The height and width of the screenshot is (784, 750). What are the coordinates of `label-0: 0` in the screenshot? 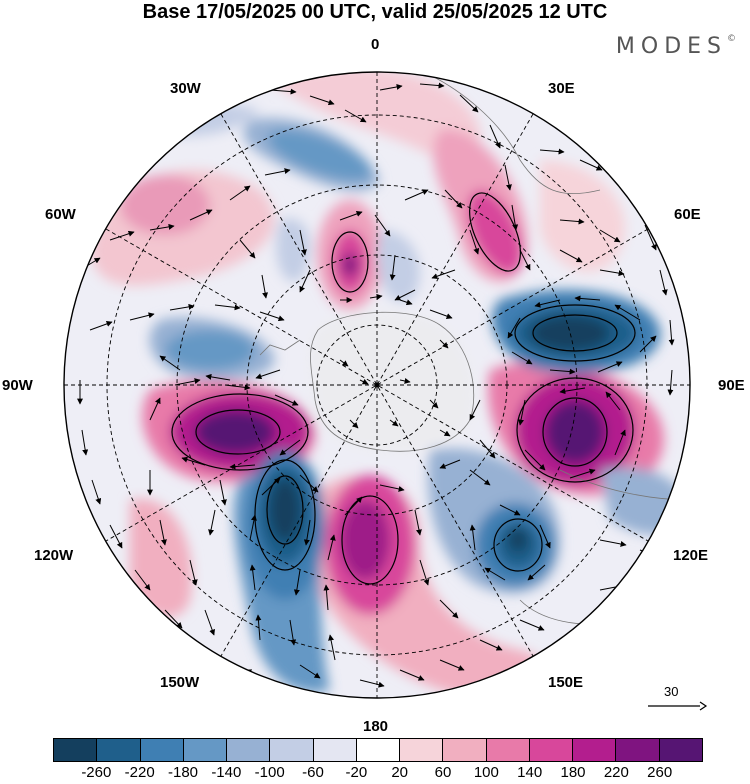 It's located at (375, 44).